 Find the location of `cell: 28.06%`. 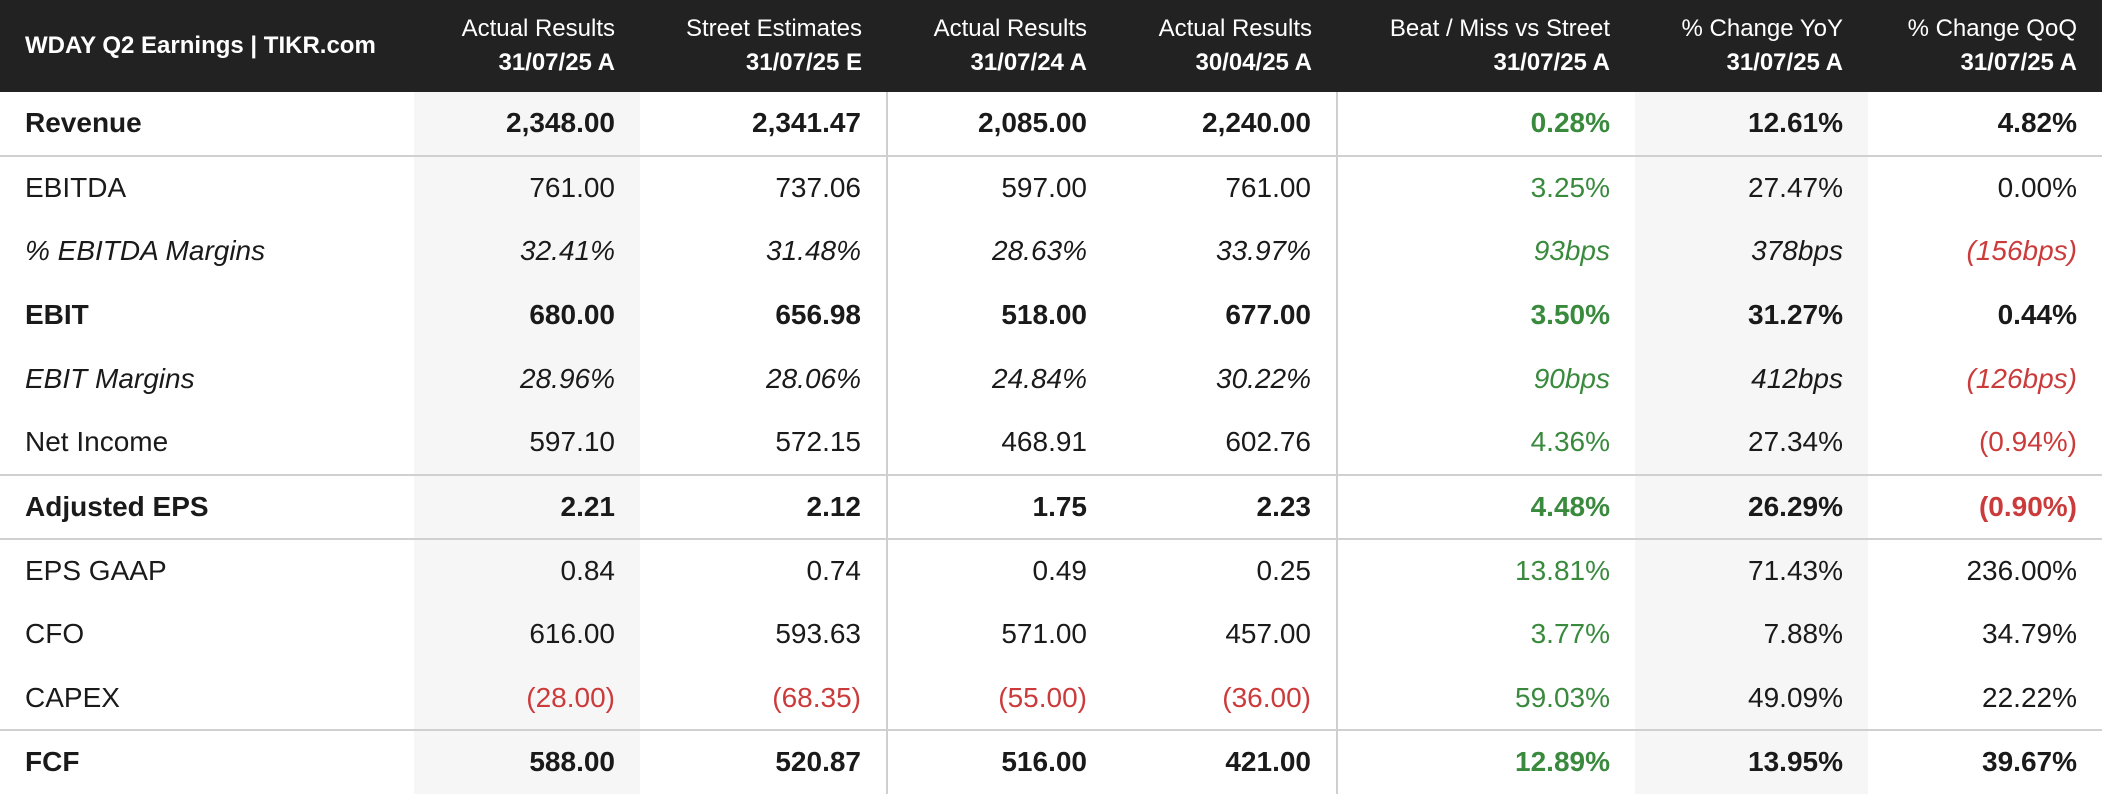

cell: 28.06% is located at coordinates (764, 379).